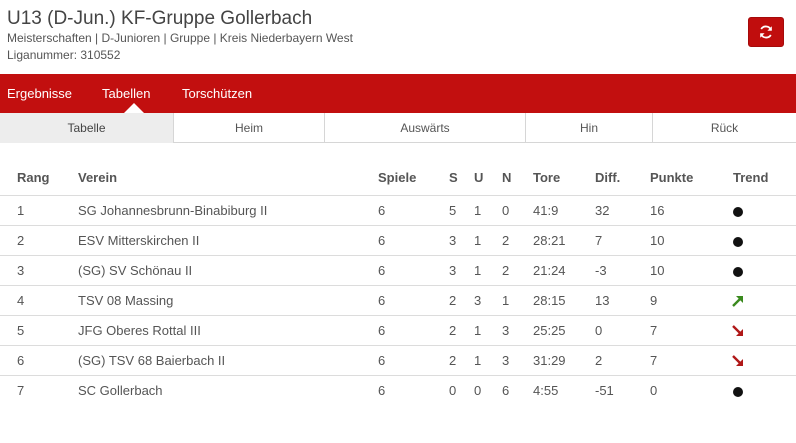  What do you see at coordinates (478, 300) in the screenshot?
I see `cell-u: 3` at bounding box center [478, 300].